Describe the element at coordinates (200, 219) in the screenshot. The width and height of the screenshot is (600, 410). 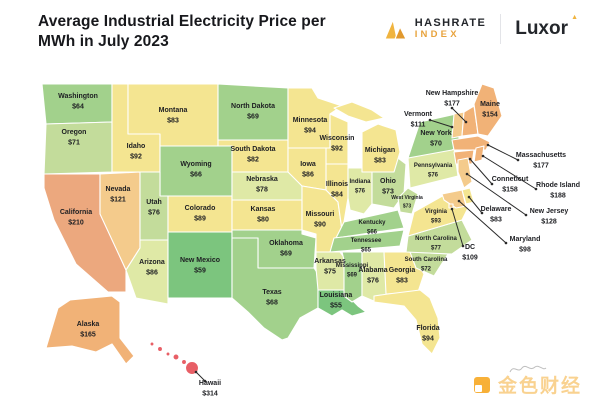
I see `state-price-CO: $89` at that location.